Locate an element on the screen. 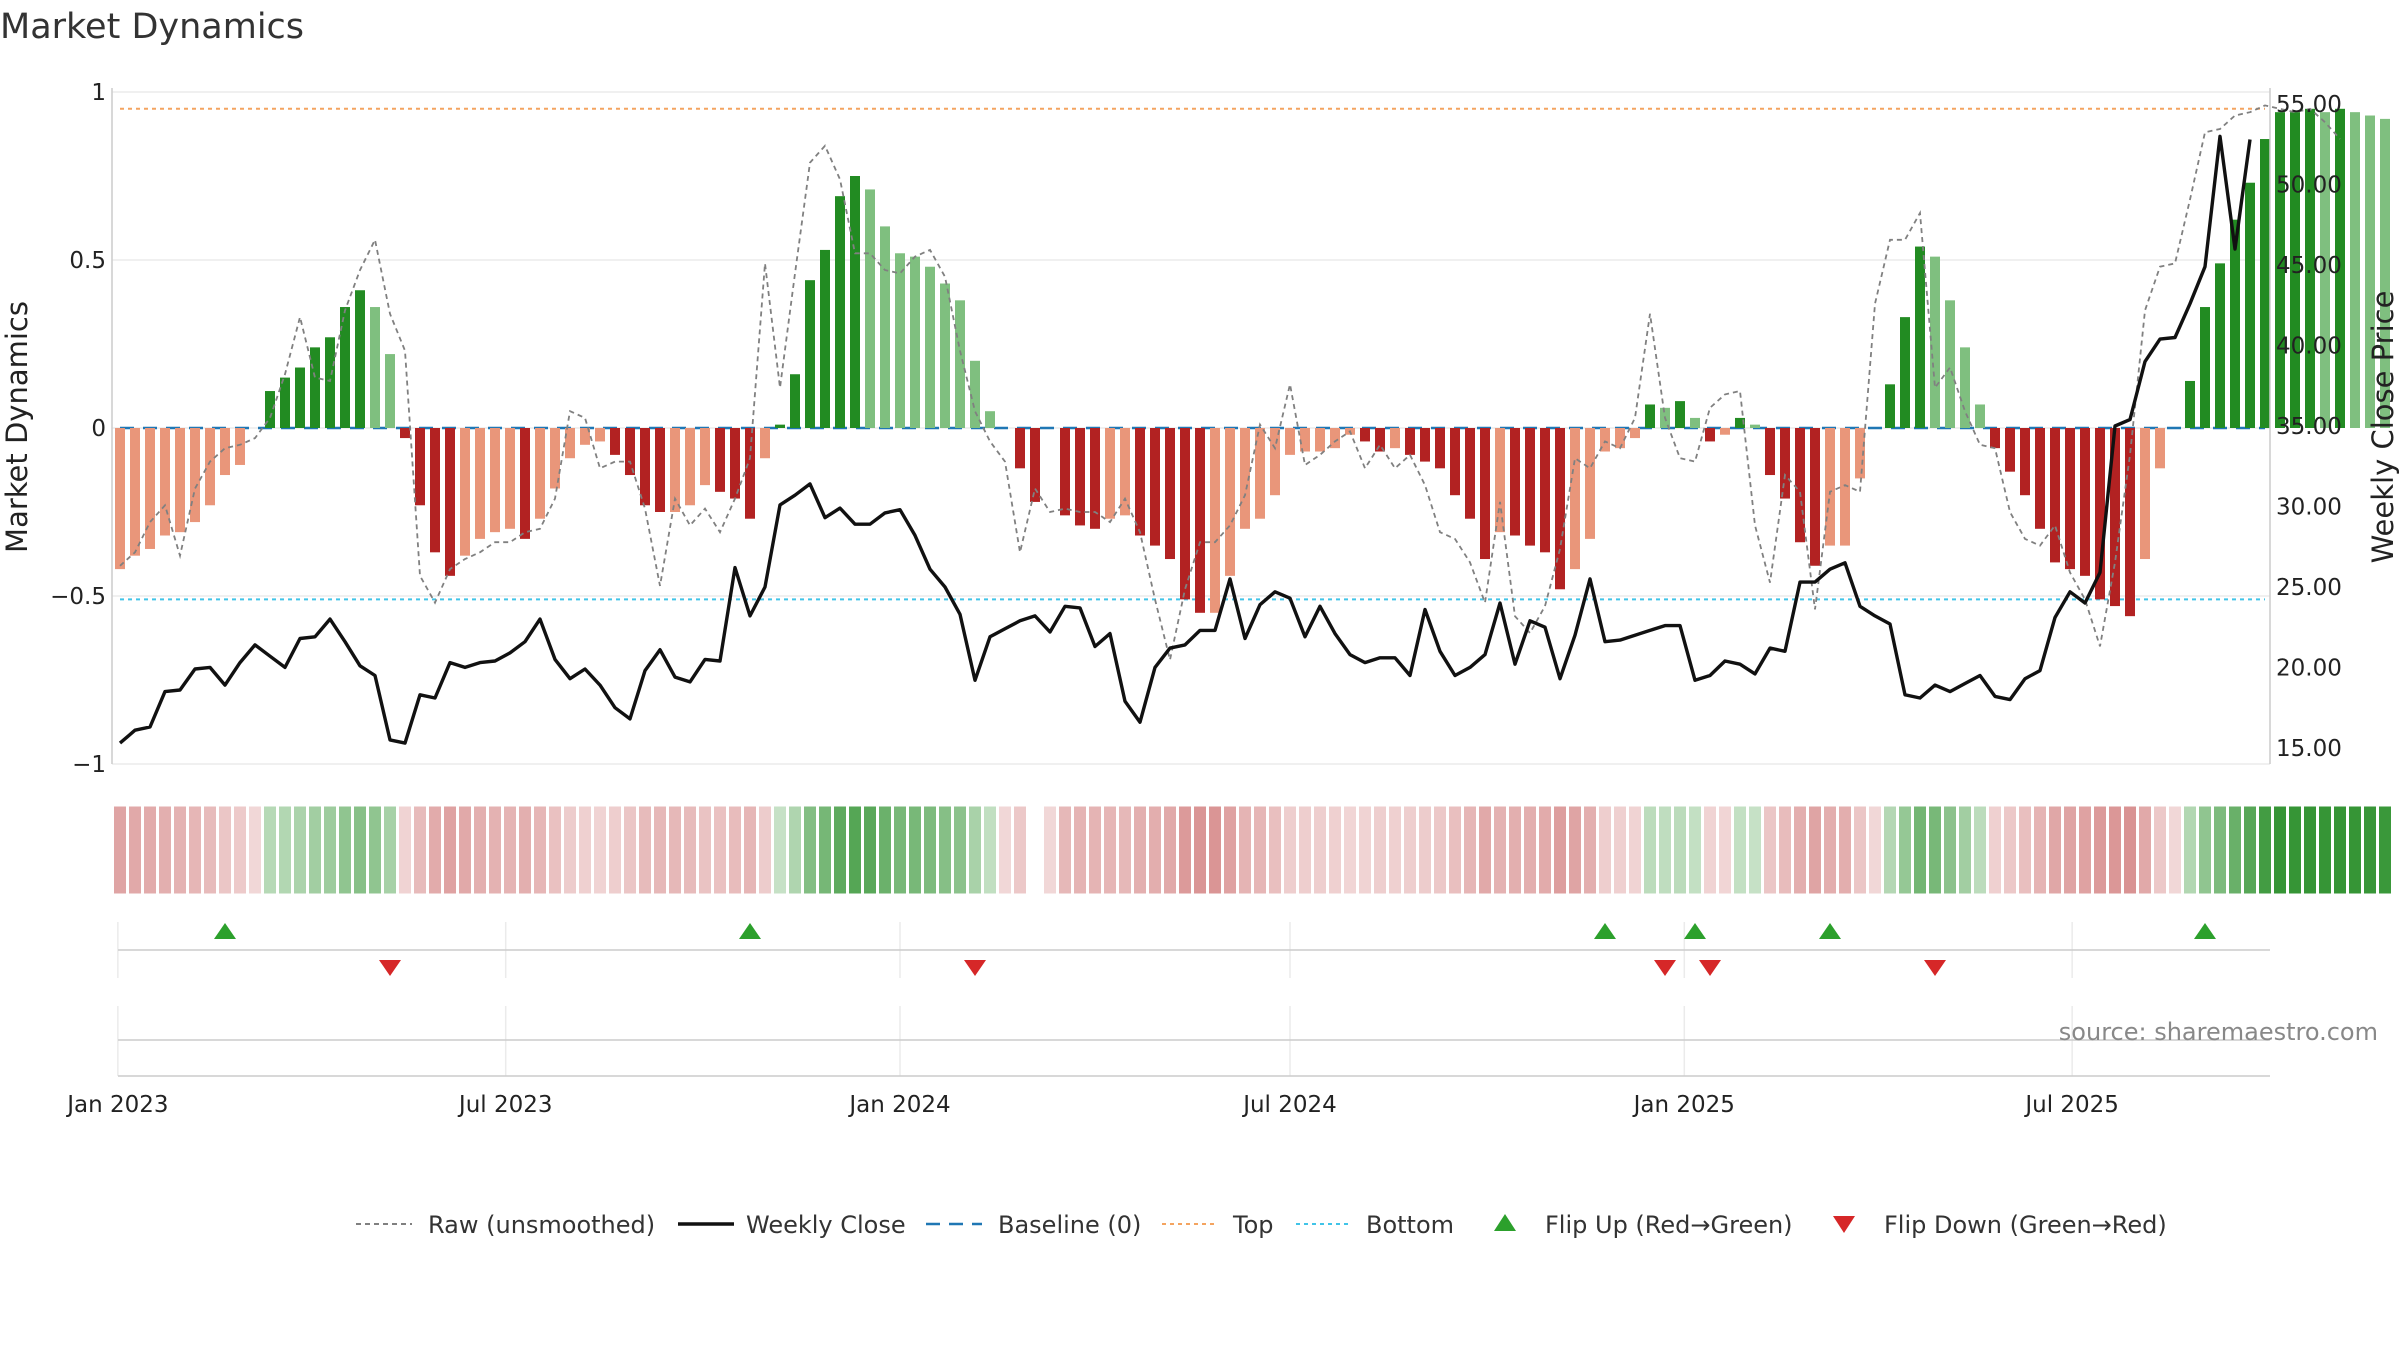 Image resolution: width=2400 pixels, height=1350 pixels. right-tick-label: 30.00 is located at coordinates (2309, 507).